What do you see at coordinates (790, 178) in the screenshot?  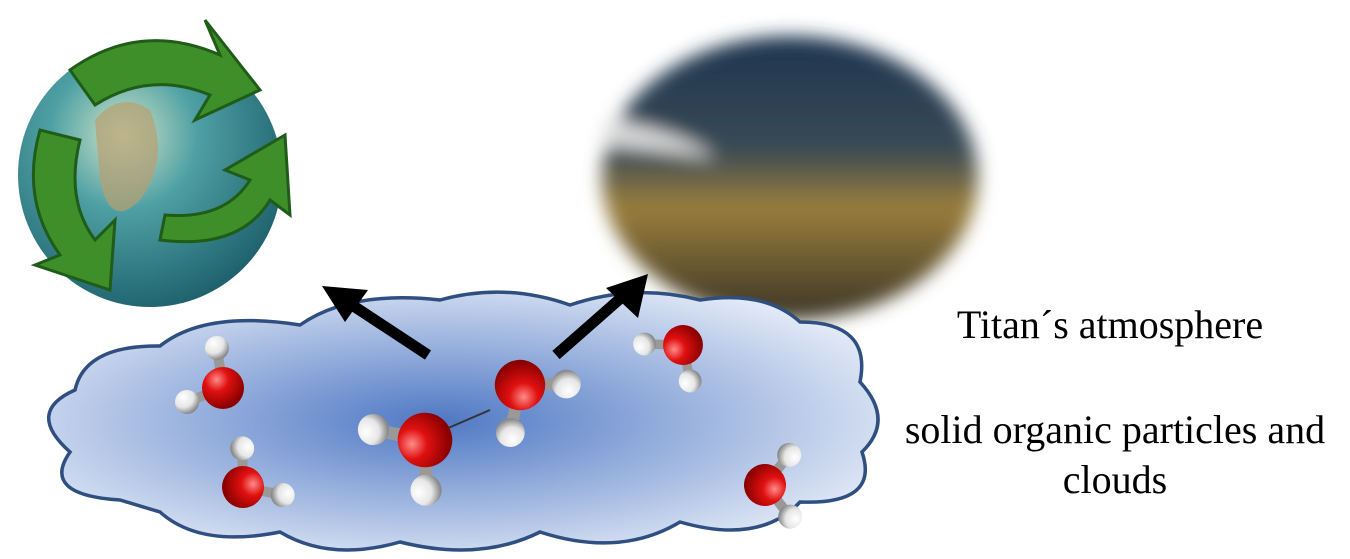 I see `titan` at bounding box center [790, 178].